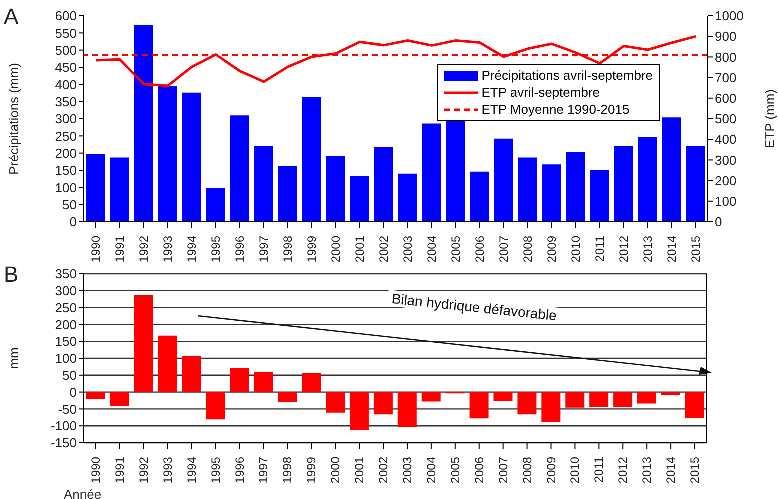 The width and height of the screenshot is (778, 499). Describe the element at coordinates (63, 443) in the screenshot. I see `y-tick-label: -150` at that location.